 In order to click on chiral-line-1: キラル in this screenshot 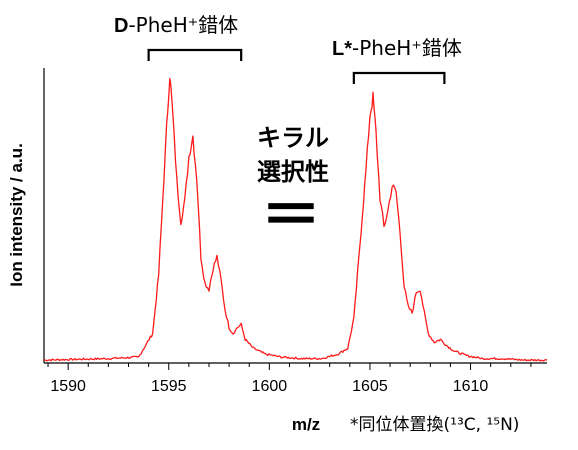, I will do `click(293, 138)`.